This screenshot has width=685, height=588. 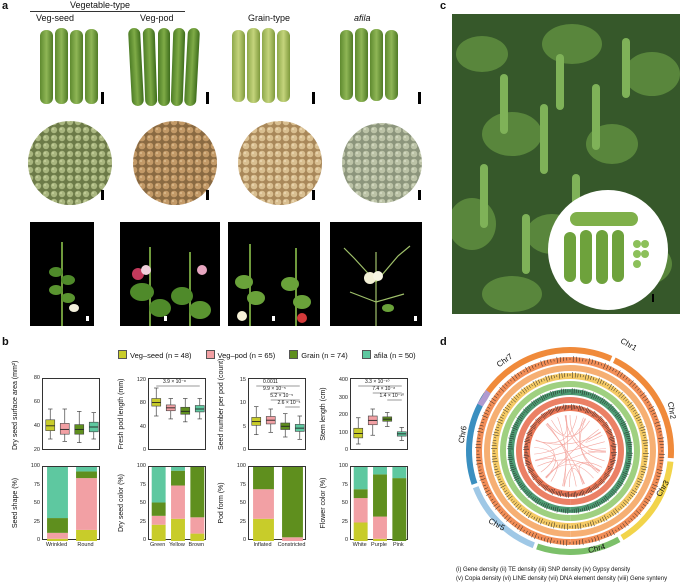 I want to click on chart-3-ytick: 5, so click(x=244, y=426).